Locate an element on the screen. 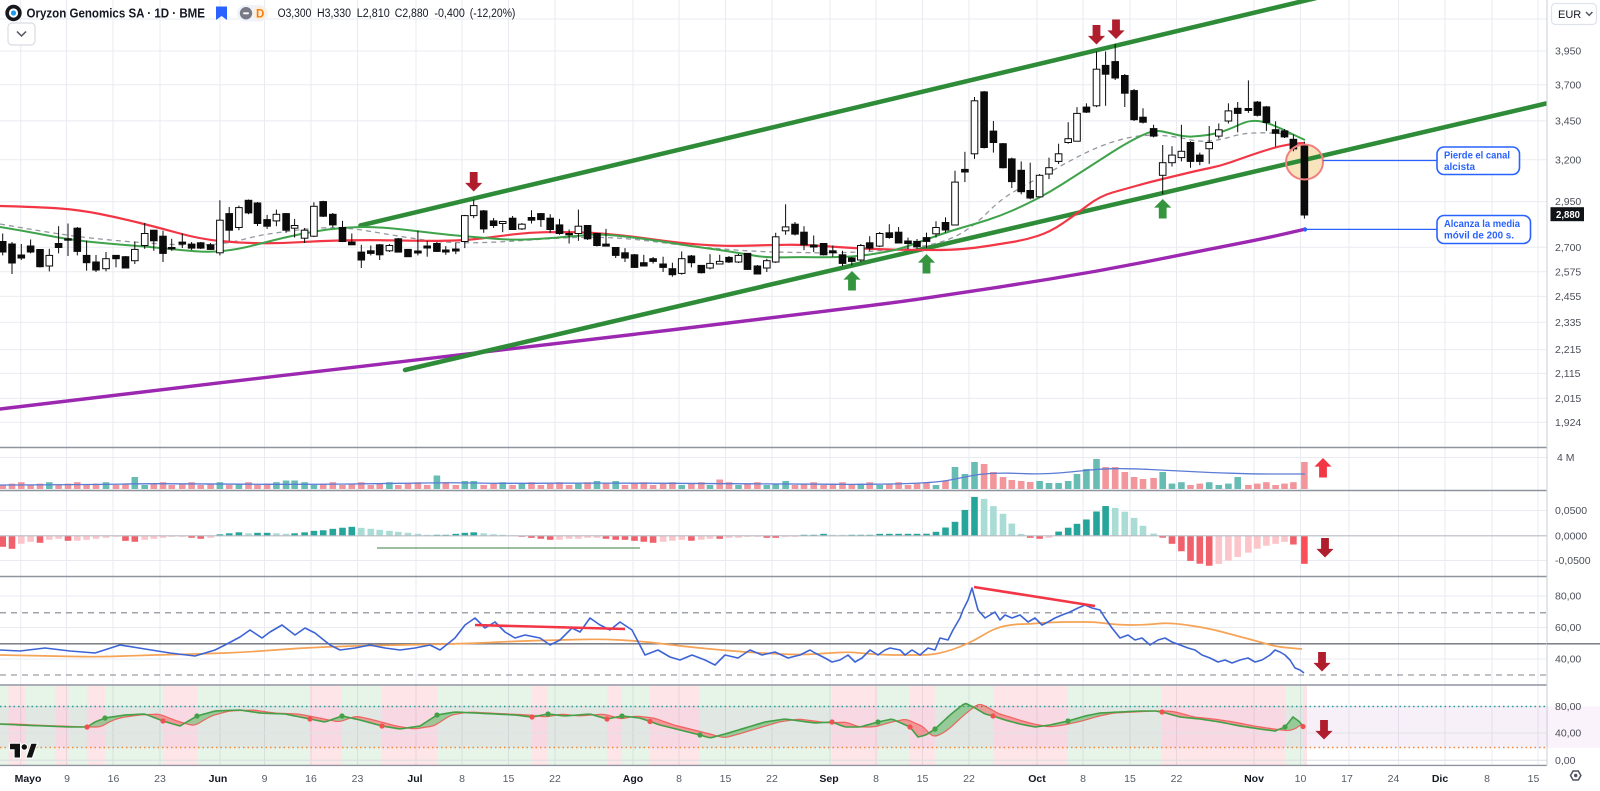 The width and height of the screenshot is (1600, 791). svg-text: 3,200 is located at coordinates (1568, 160).